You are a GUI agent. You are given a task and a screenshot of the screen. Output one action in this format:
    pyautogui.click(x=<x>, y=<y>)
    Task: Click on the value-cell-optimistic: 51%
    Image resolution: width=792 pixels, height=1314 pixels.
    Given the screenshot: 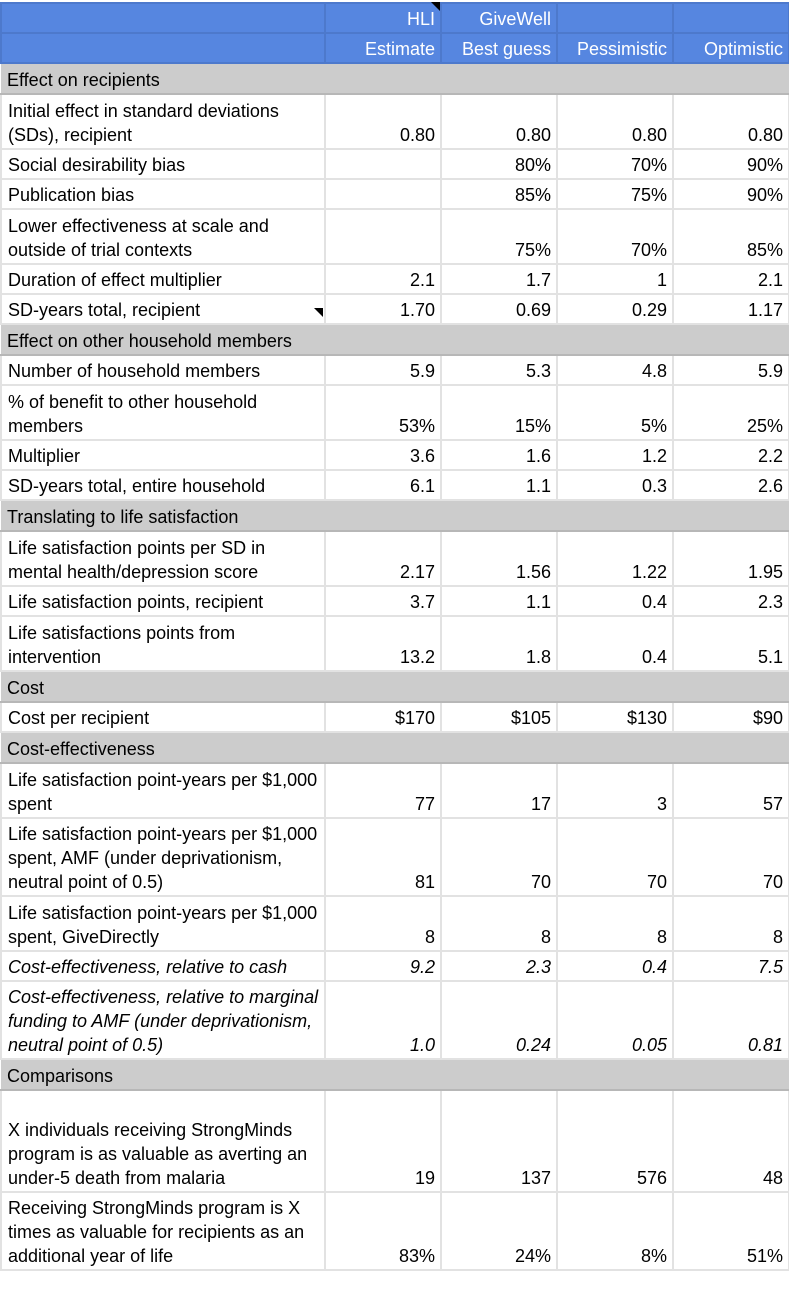 What is the action you would take?
    pyautogui.click(x=731, y=1231)
    